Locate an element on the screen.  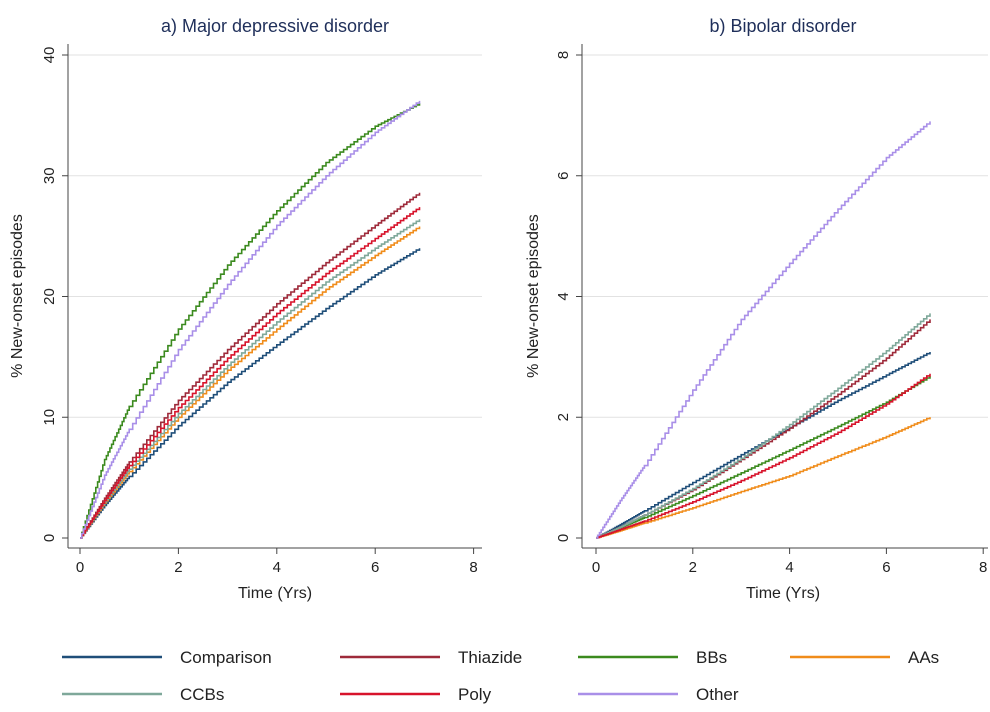
legend: Comparison Thiazide BBs AAs CCBs Poly Other is located at coordinates (500, 676).